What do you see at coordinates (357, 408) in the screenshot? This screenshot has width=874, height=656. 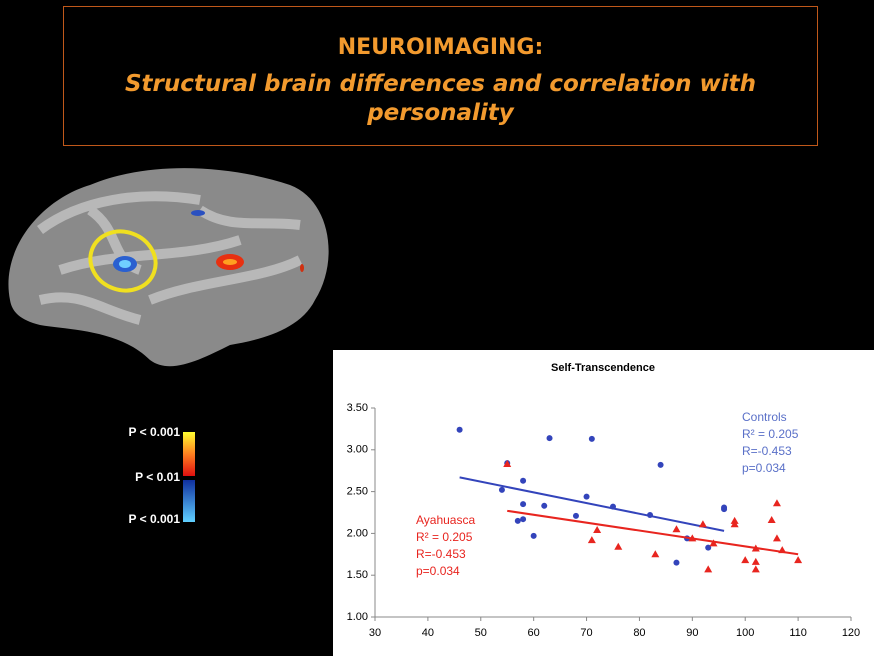 I see `y-tick-label: 3.50` at bounding box center [357, 408].